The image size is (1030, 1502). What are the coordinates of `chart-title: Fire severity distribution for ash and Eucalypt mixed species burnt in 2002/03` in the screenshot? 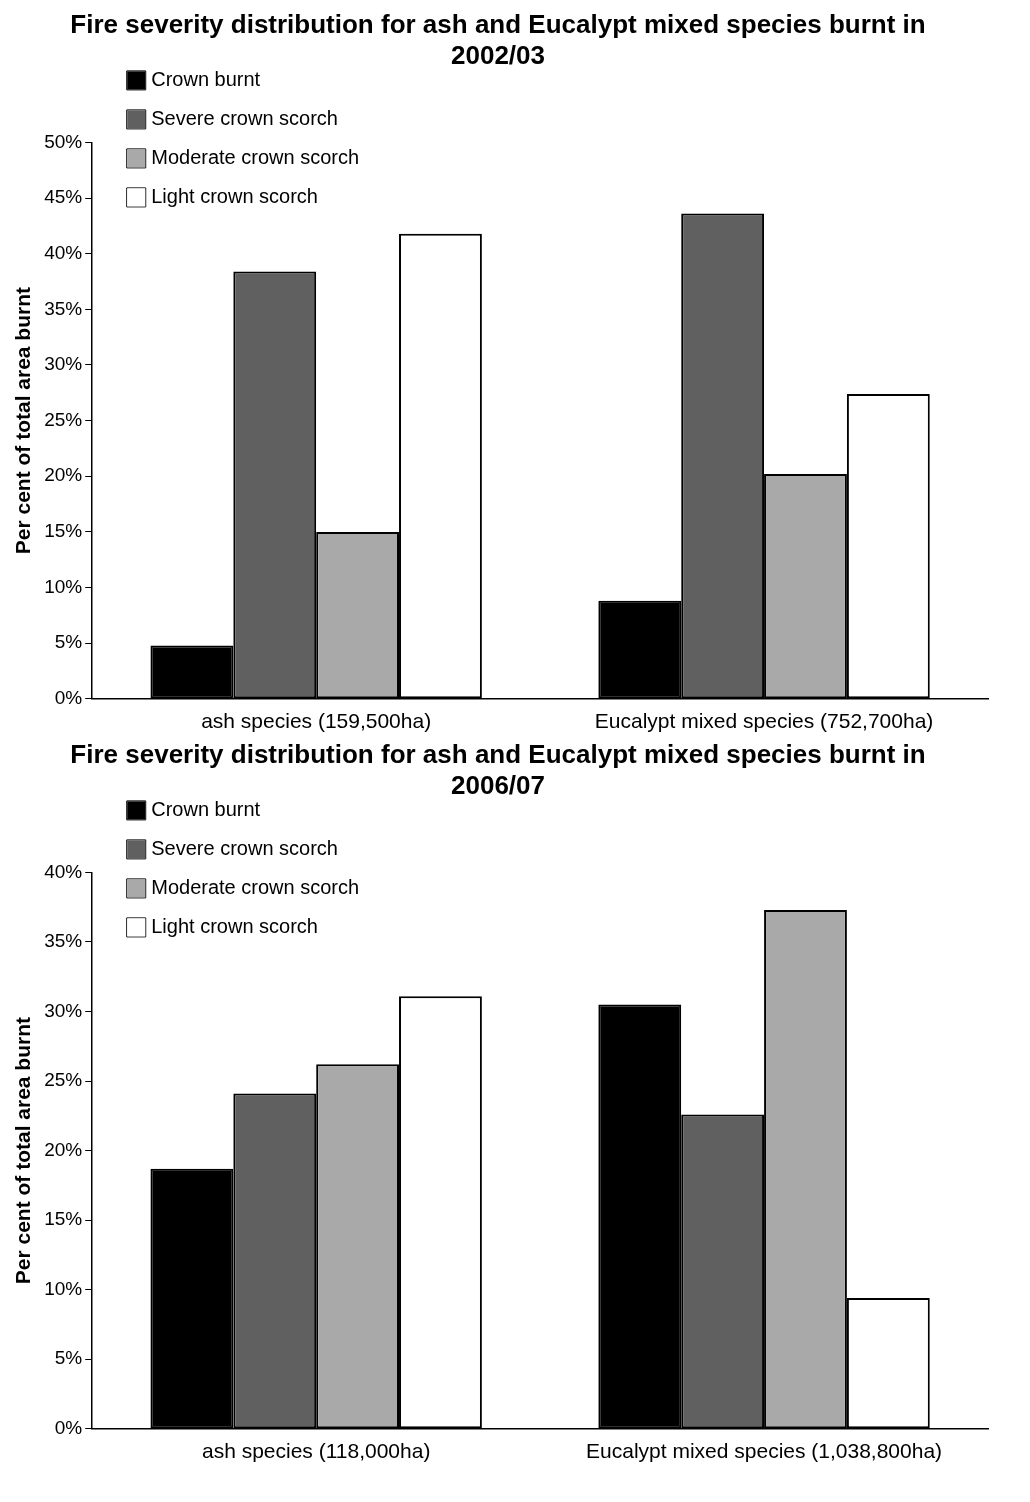 It's located at (498, 39).